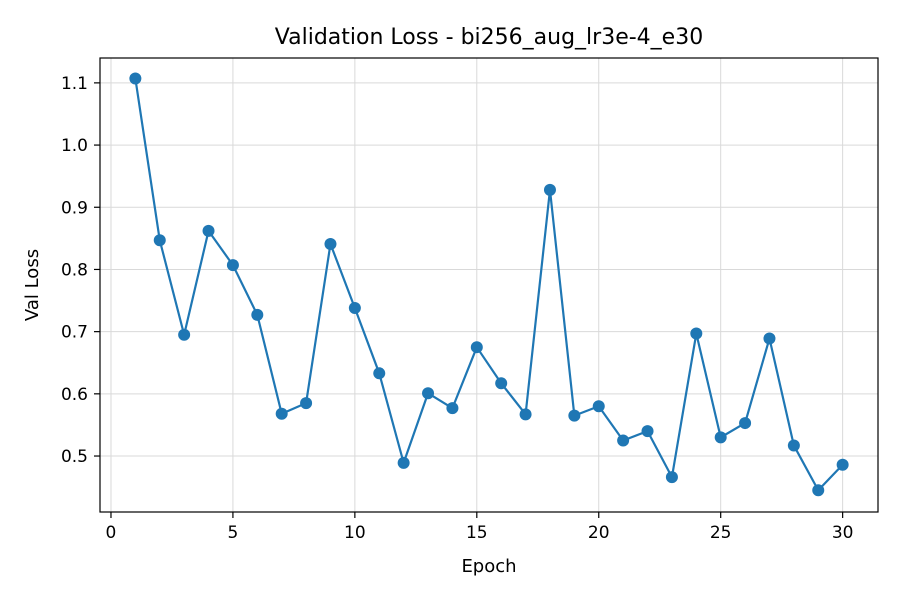  Describe the element at coordinates (843, 533) in the screenshot. I see `x-tick-label: 30` at that location.